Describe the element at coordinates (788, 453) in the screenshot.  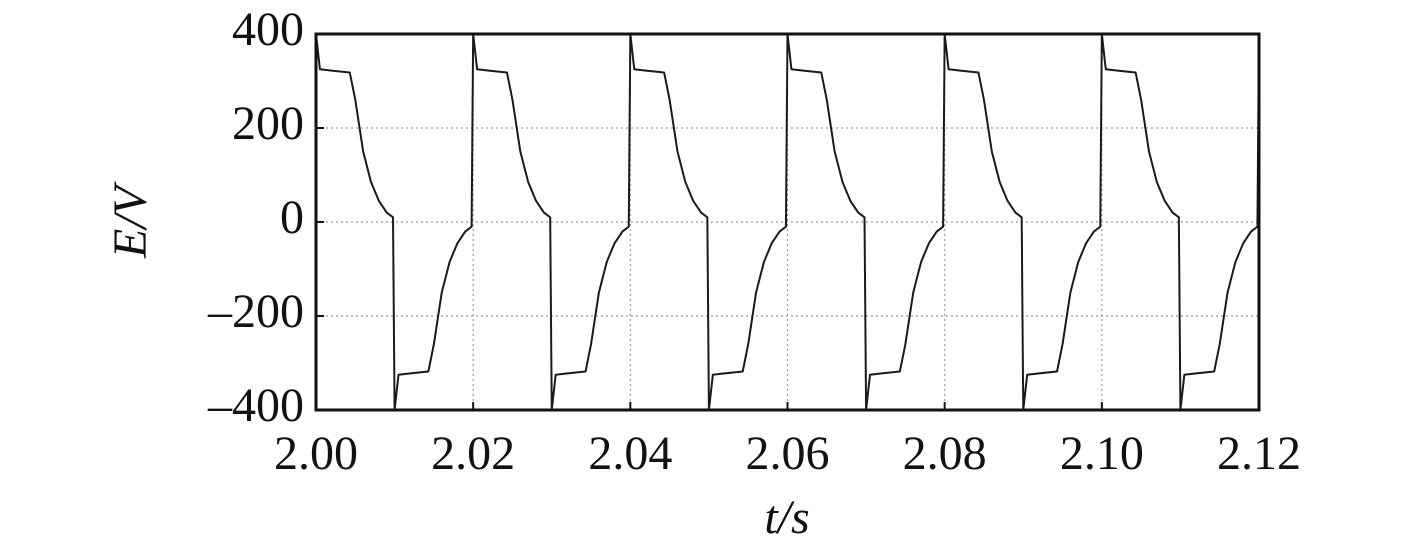
I see `x-tick-label: 2.06` at that location.